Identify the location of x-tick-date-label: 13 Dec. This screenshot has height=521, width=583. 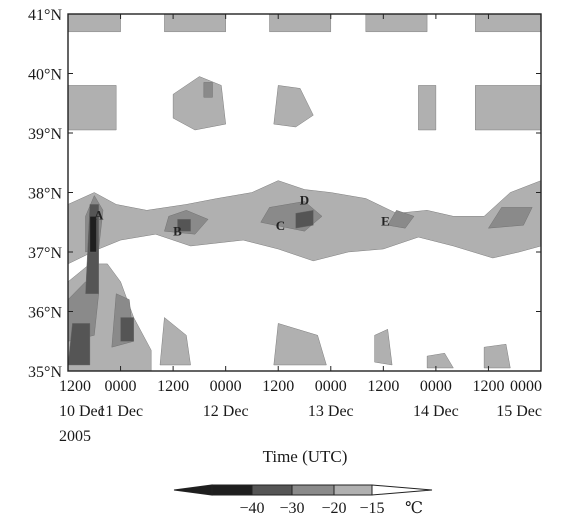
(331, 411).